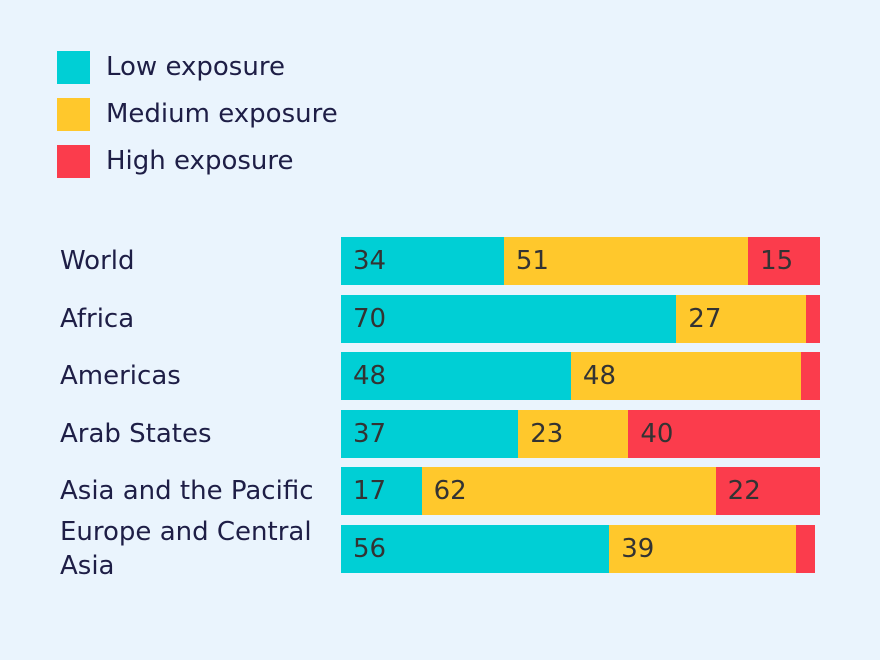 The image size is (880, 660). I want to click on legend-item-high: High exposure, so click(197, 161).